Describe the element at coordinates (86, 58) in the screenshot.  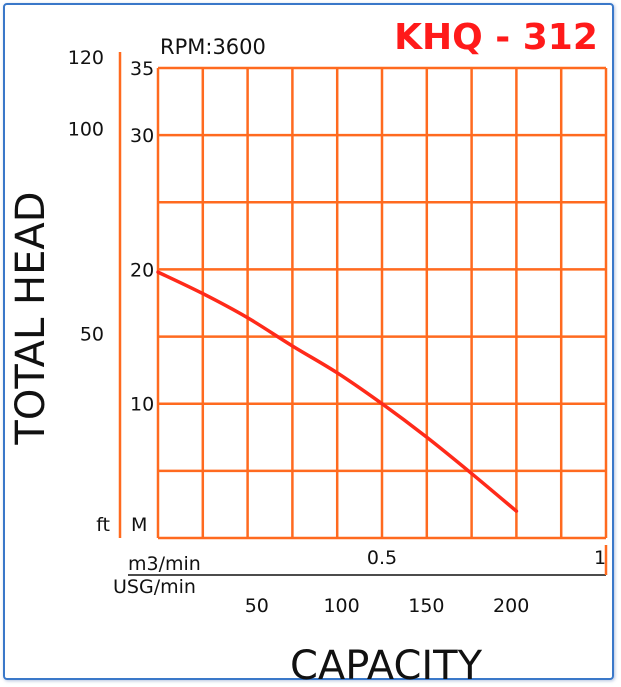
I see `y-tick-label-ft: 120` at that location.